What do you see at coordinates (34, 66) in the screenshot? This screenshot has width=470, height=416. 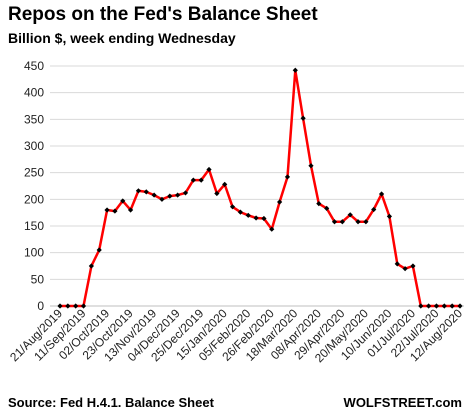 I see `y-tick-label: 450` at bounding box center [34, 66].